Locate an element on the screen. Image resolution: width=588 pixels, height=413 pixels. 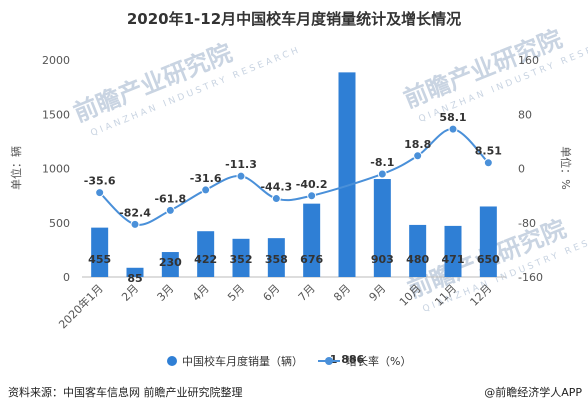
bar-value-label: 1 886 is located at coordinates (347, 359).